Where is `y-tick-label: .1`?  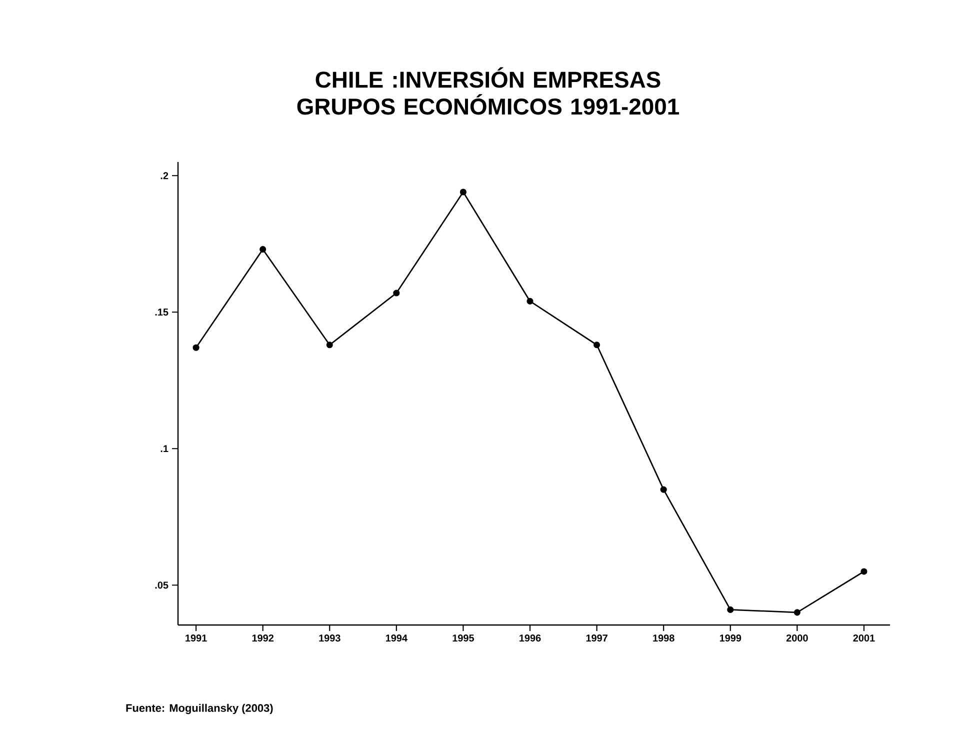
y-tick-label: .1 is located at coordinates (164, 448).